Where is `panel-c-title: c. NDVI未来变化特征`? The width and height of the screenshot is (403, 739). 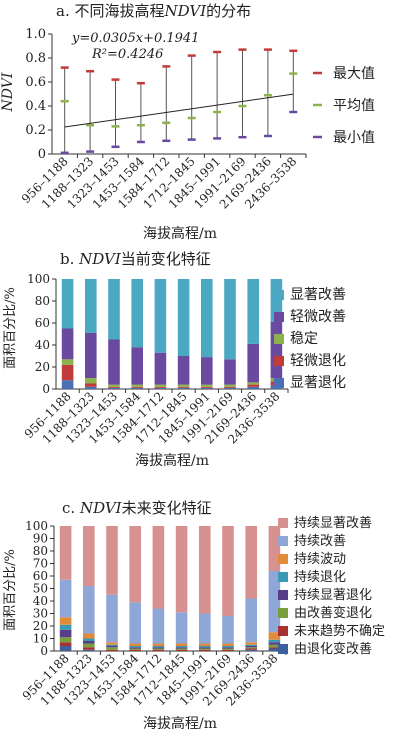 panel-c-title: c. NDVI未来变化特征 is located at coordinates (137, 508).